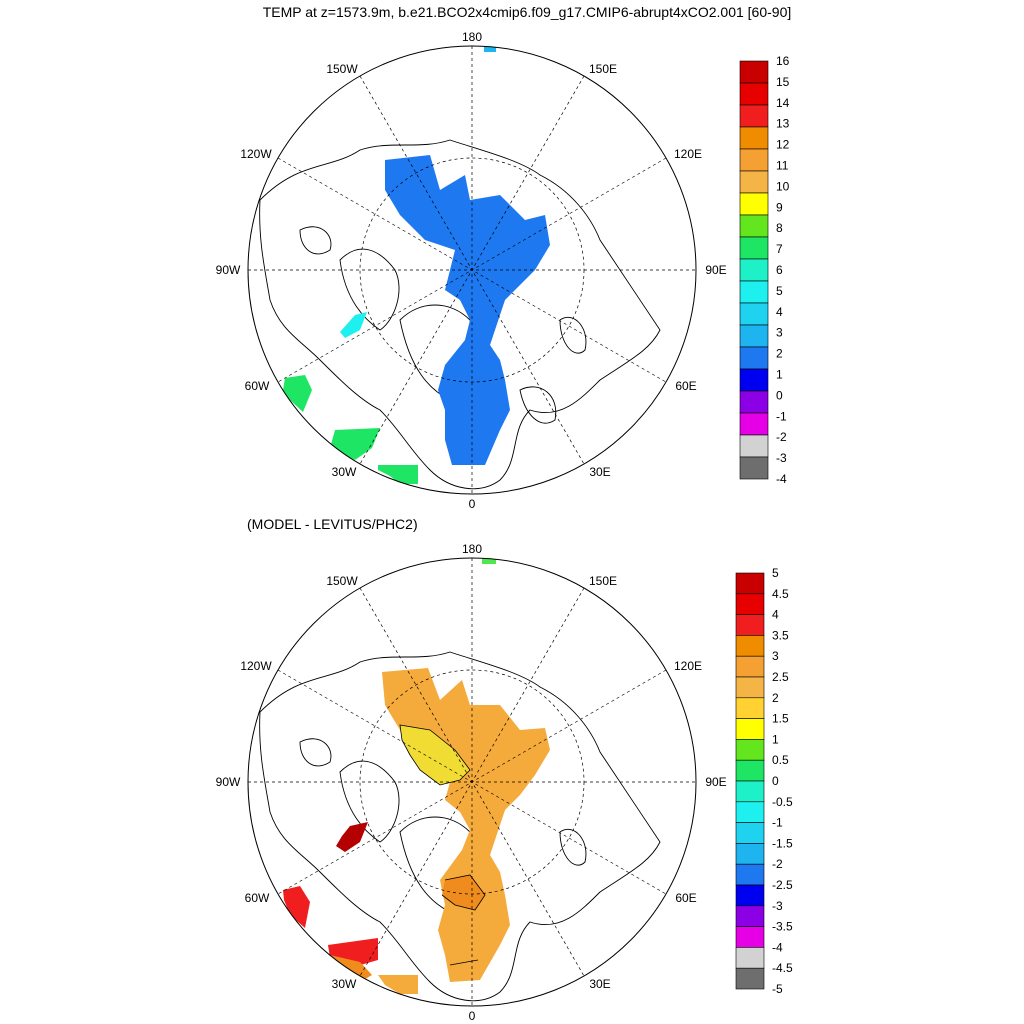  Describe the element at coordinates (398, 984) in the screenshot. I see `bottom-field-orange-2-b` at that location.